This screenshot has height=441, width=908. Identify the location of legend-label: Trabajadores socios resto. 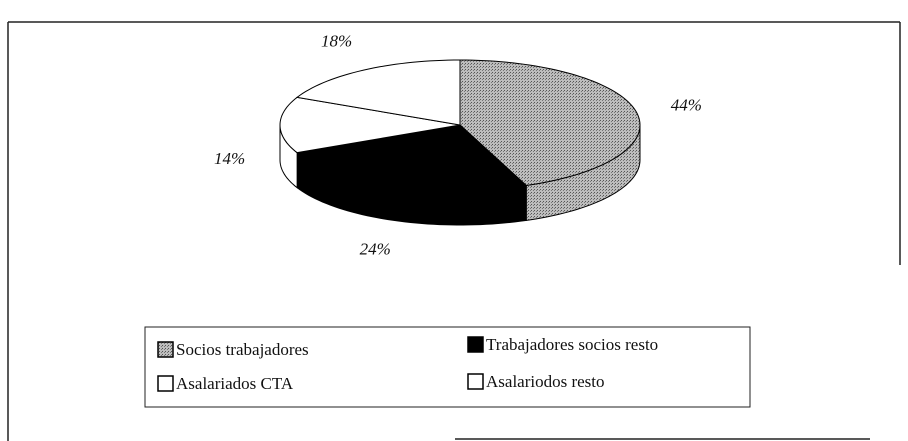
(572, 344).